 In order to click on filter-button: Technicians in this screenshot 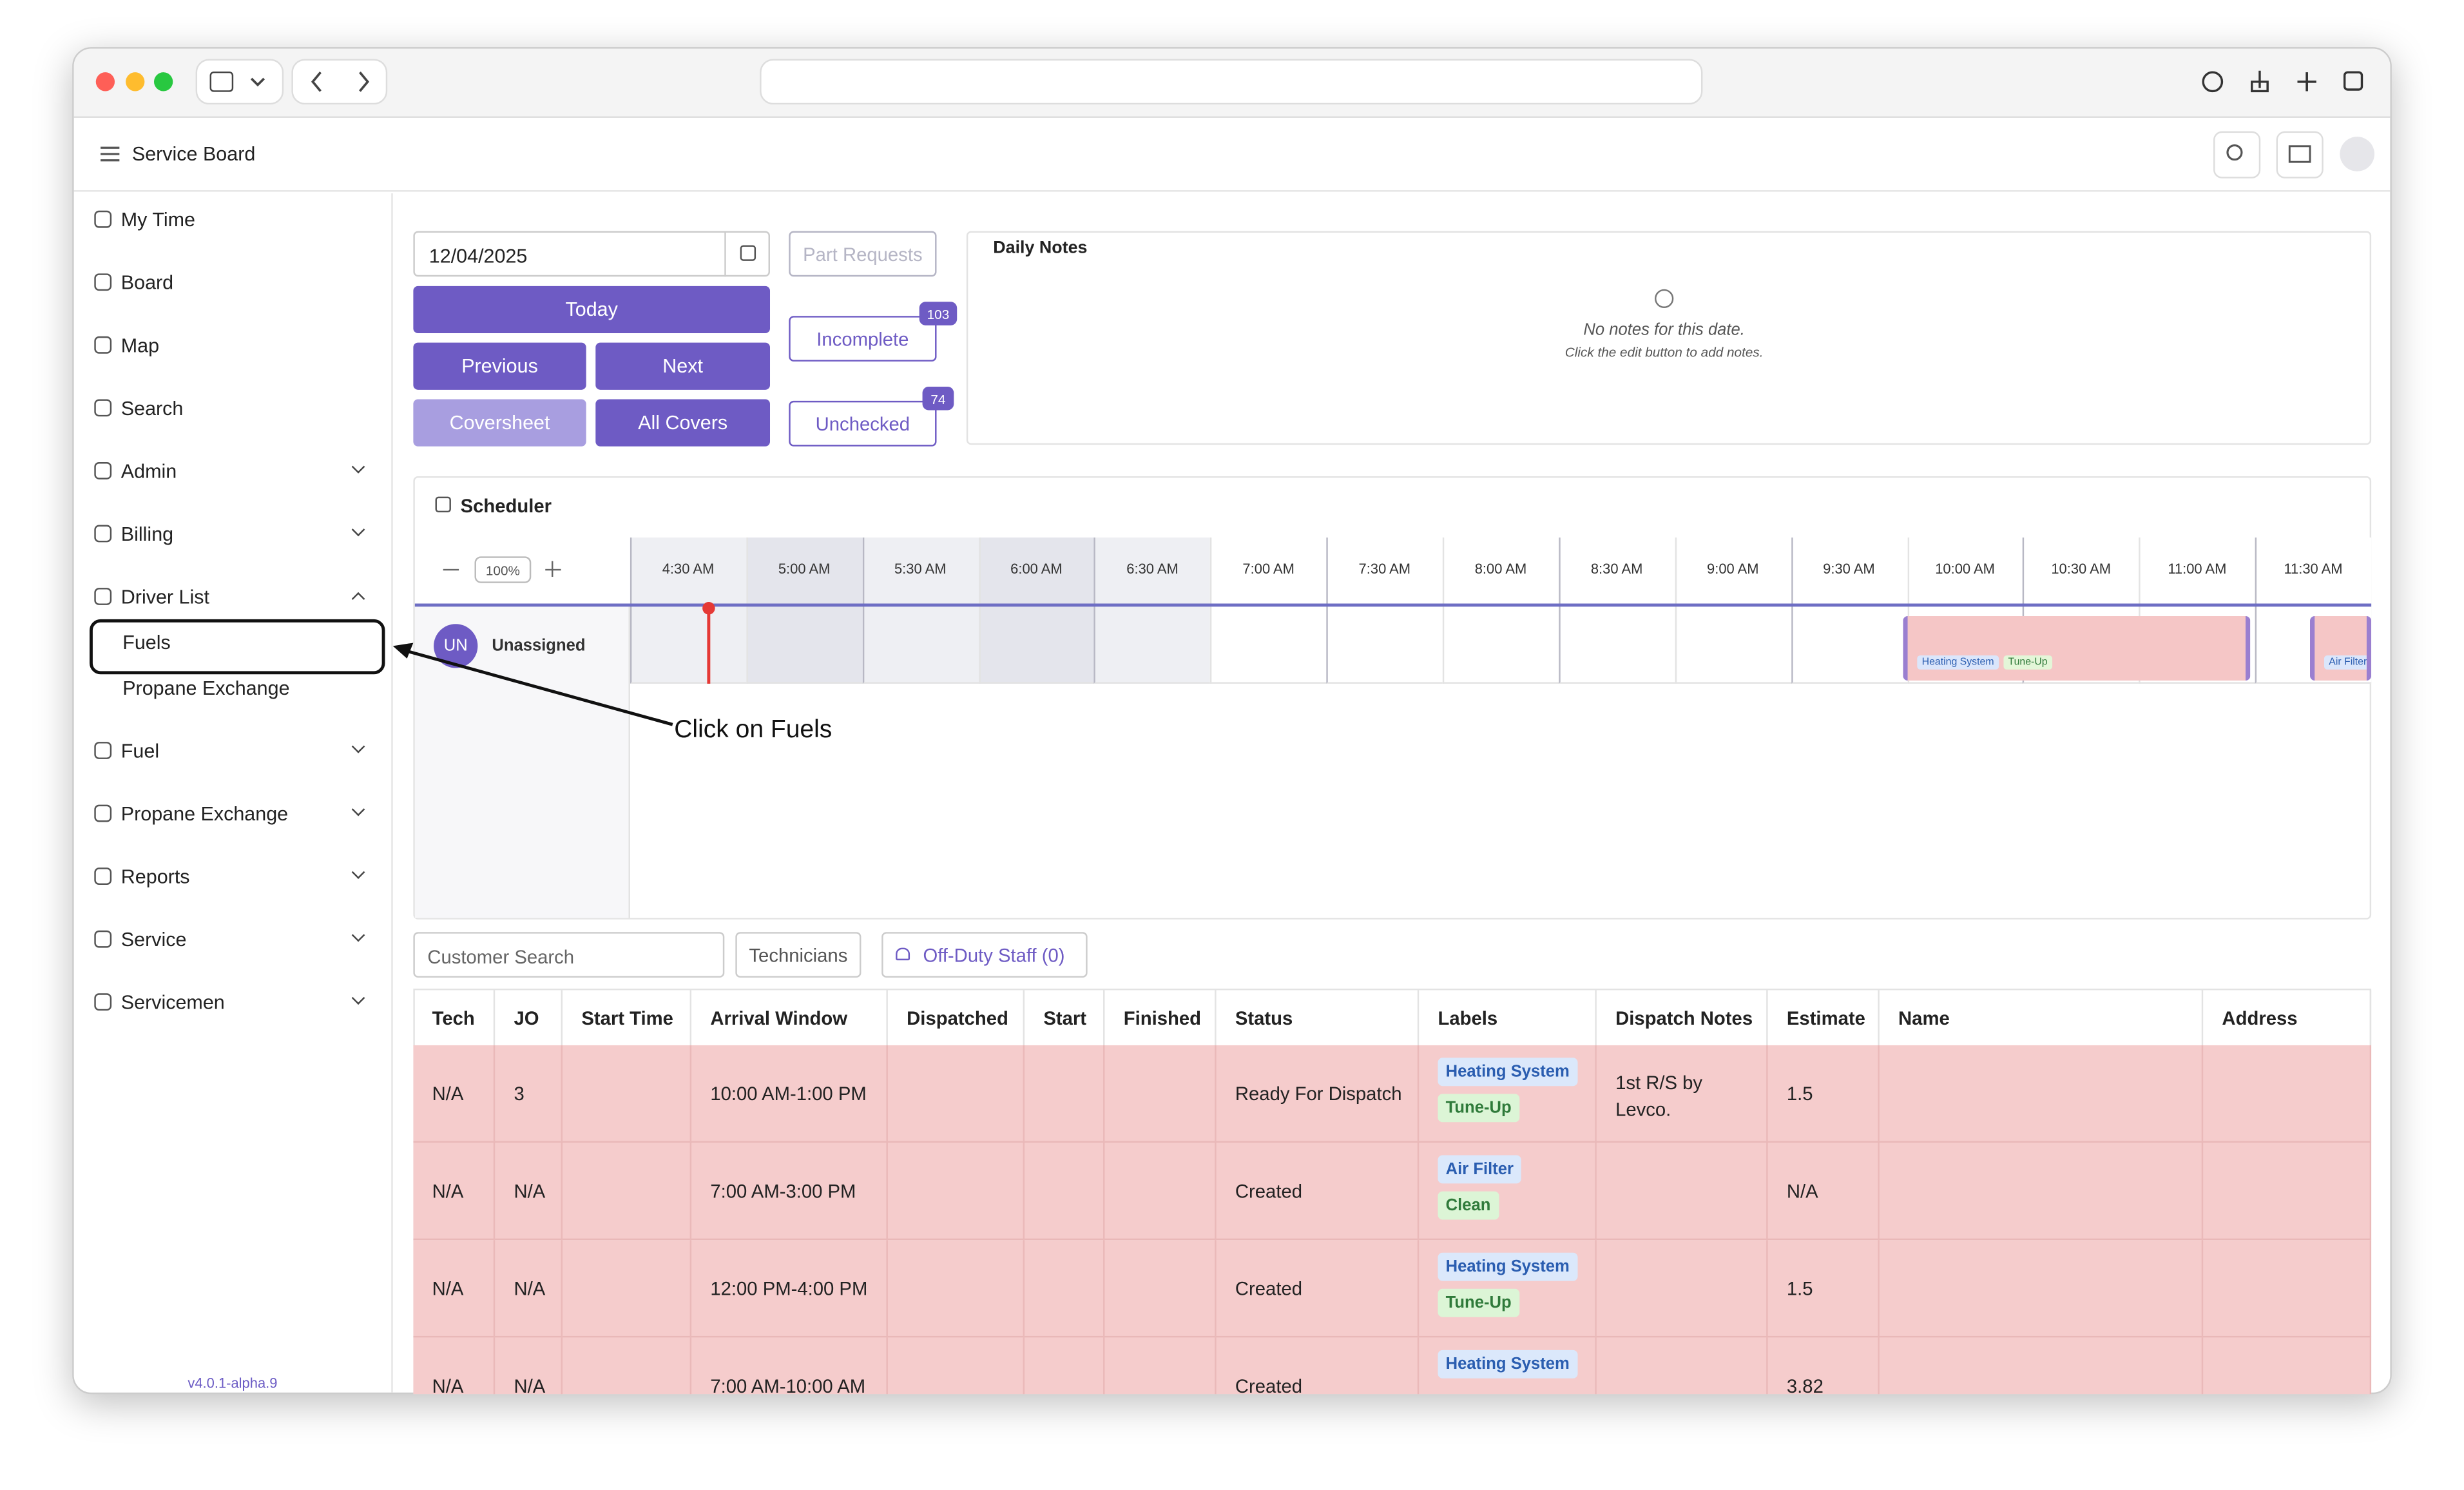, I will do `click(798, 955)`.